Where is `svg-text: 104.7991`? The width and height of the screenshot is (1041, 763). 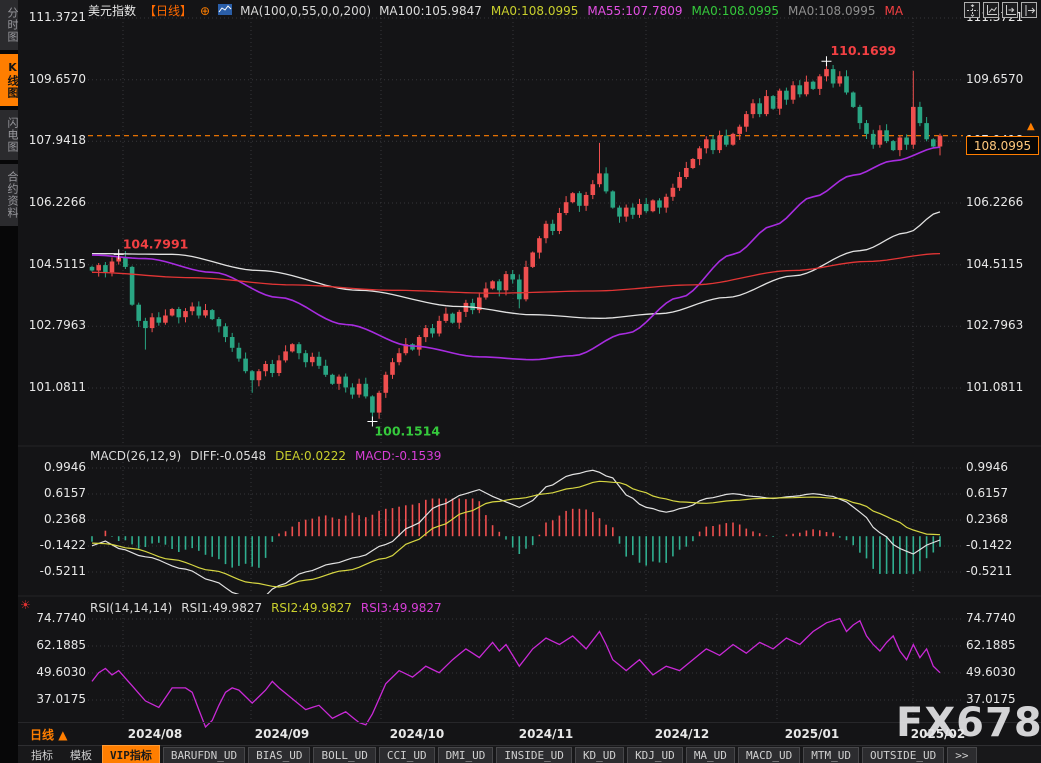 svg-text: 104.7991 is located at coordinates (156, 243).